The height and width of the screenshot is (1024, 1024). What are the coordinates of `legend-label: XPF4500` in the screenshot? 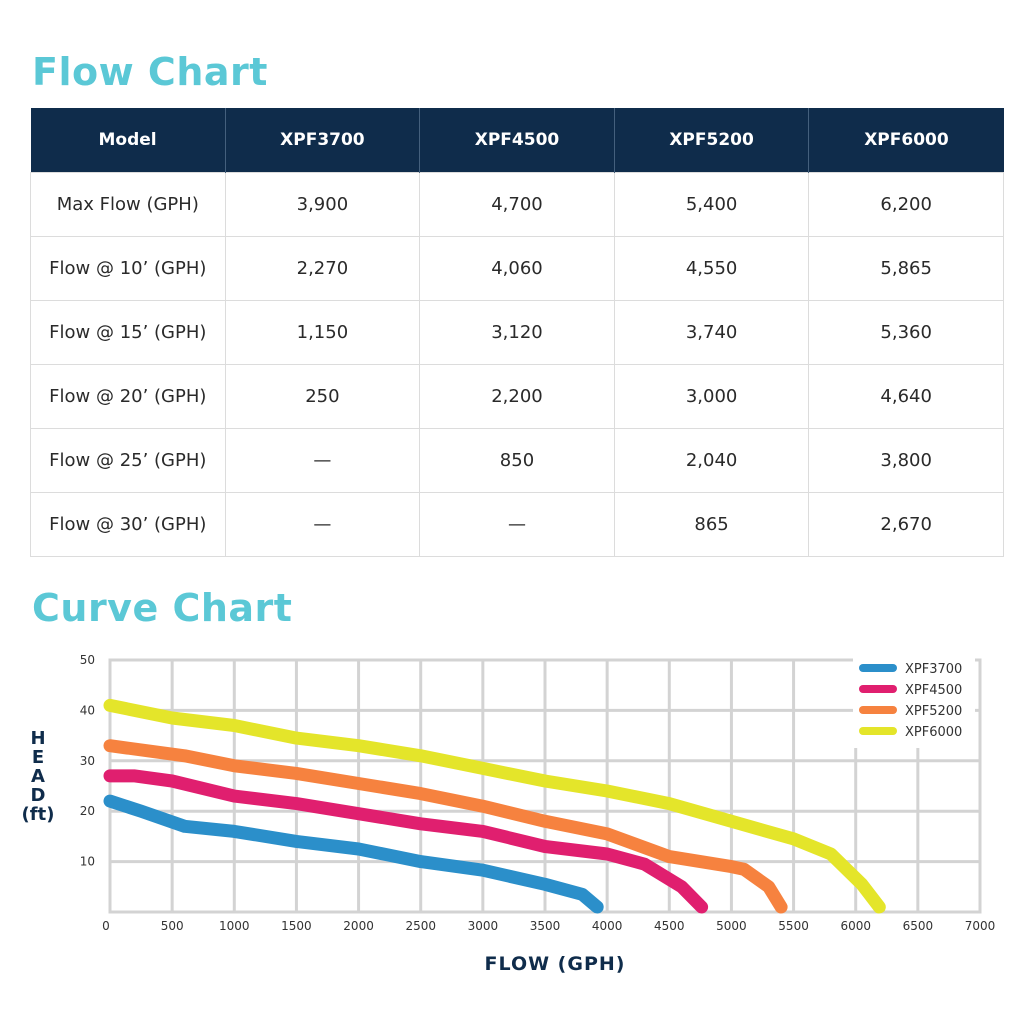 It's located at (933, 690).